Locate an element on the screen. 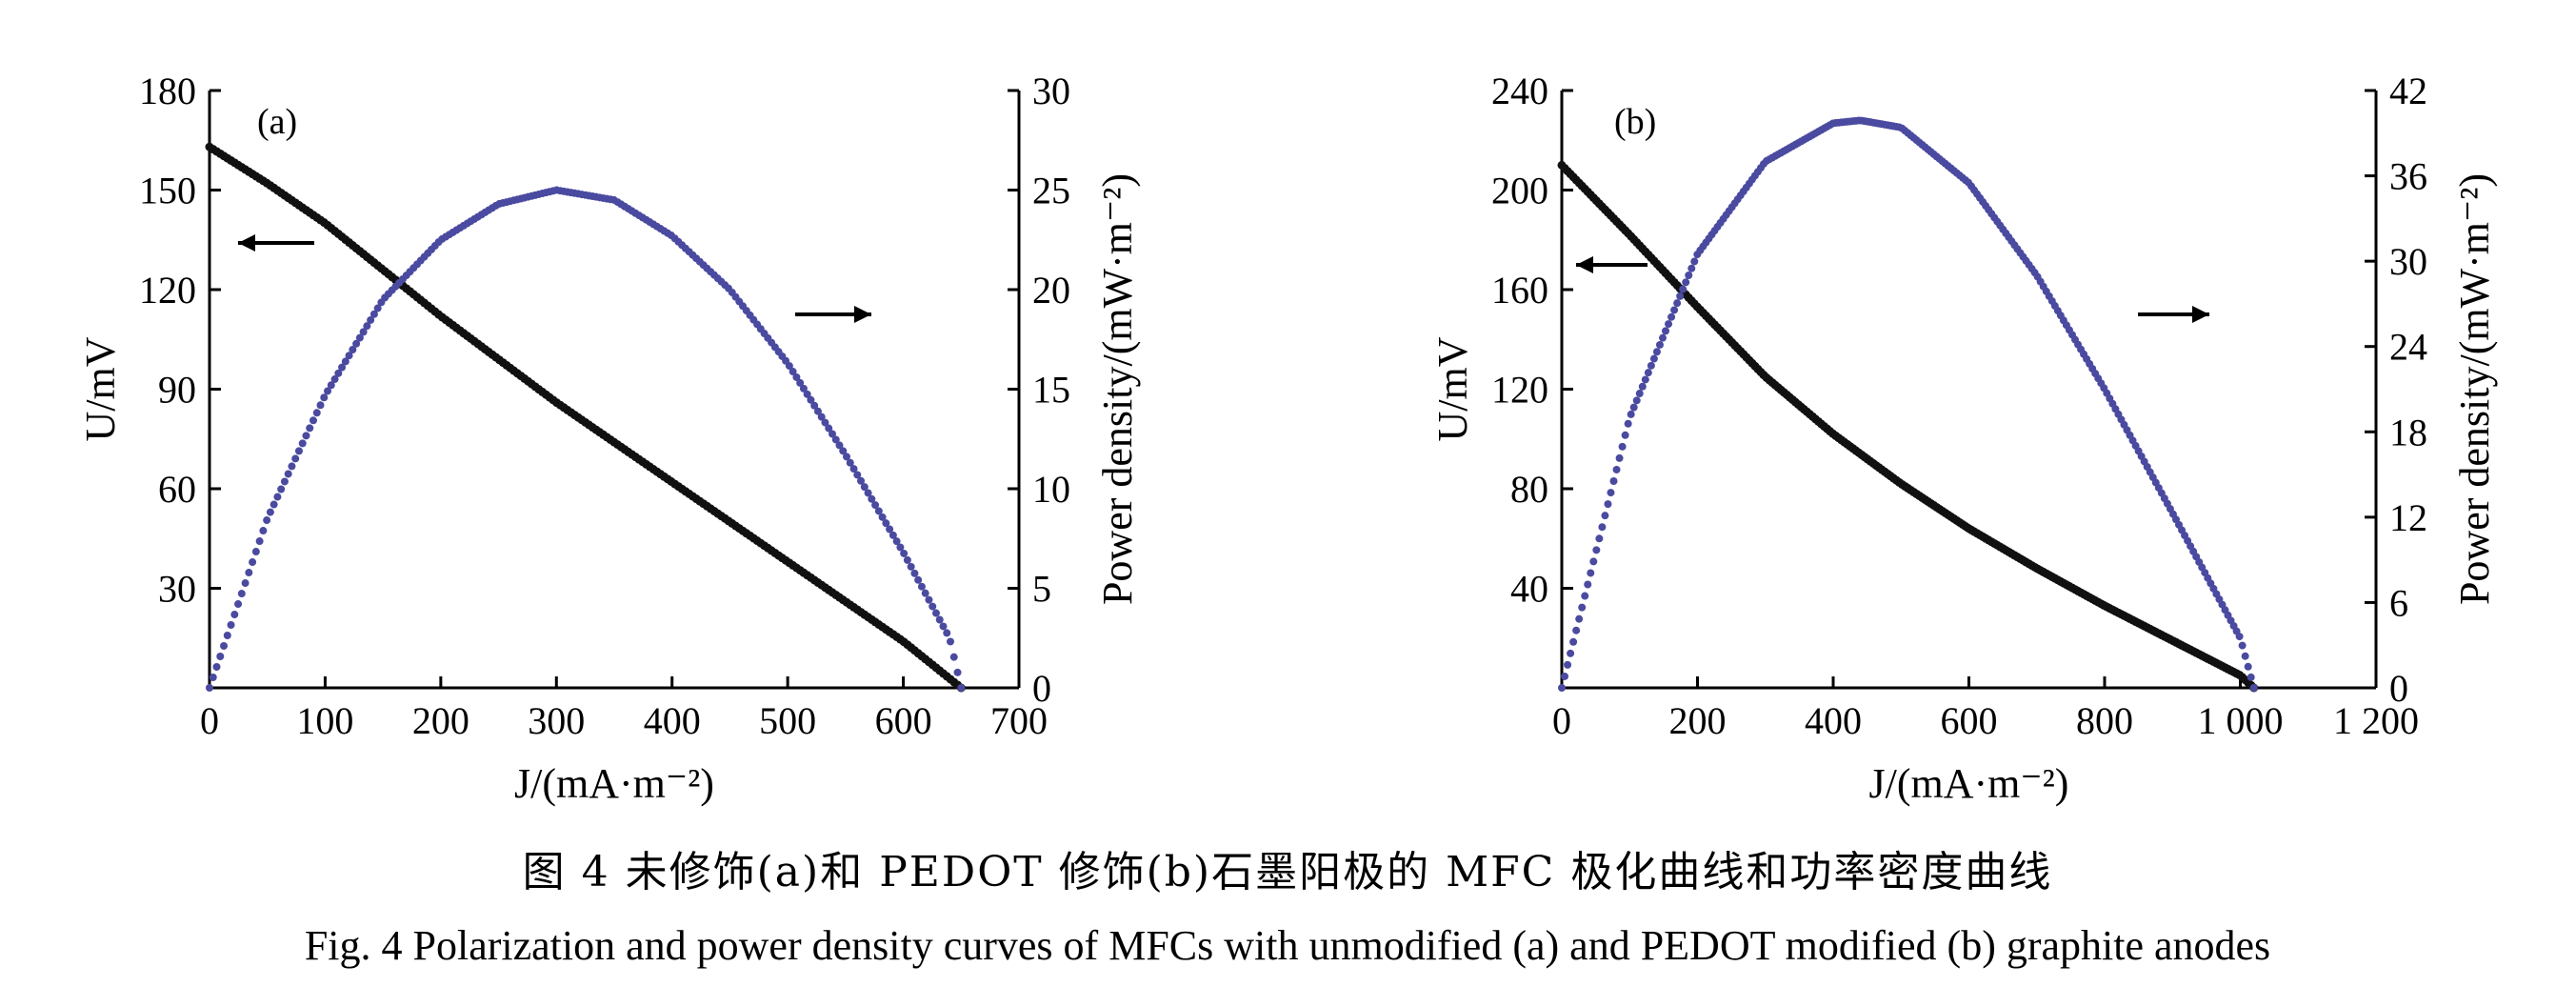  x-tick-label: 800 is located at coordinates (2104, 720).